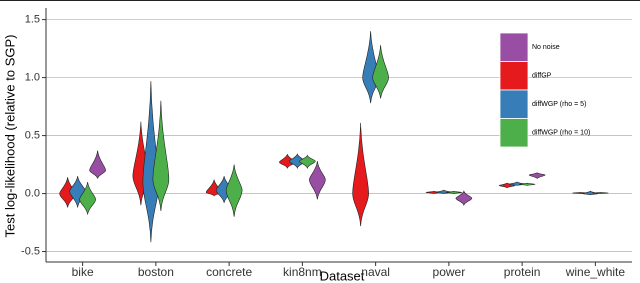  I want to click on y-tick-label: -0.5, so click(30, 251).